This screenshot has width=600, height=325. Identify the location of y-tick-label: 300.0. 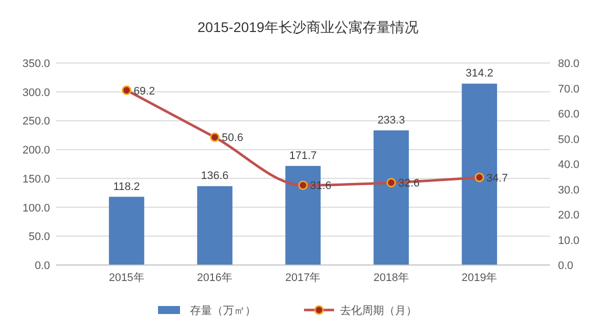
(36, 92).